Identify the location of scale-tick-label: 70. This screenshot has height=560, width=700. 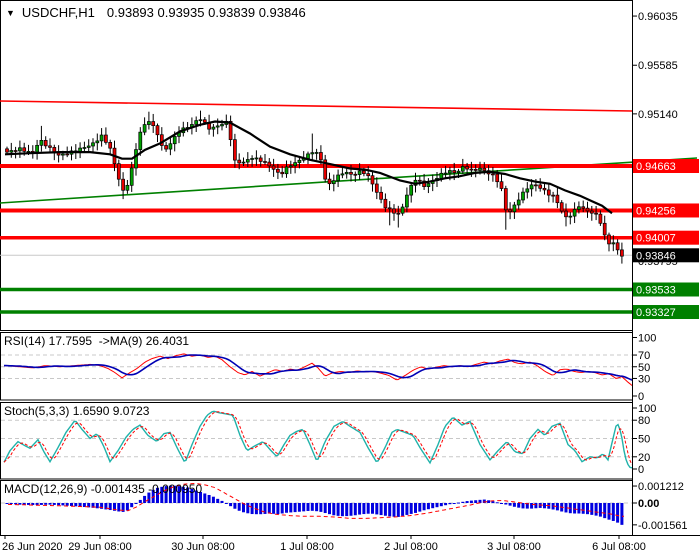
(644, 356).